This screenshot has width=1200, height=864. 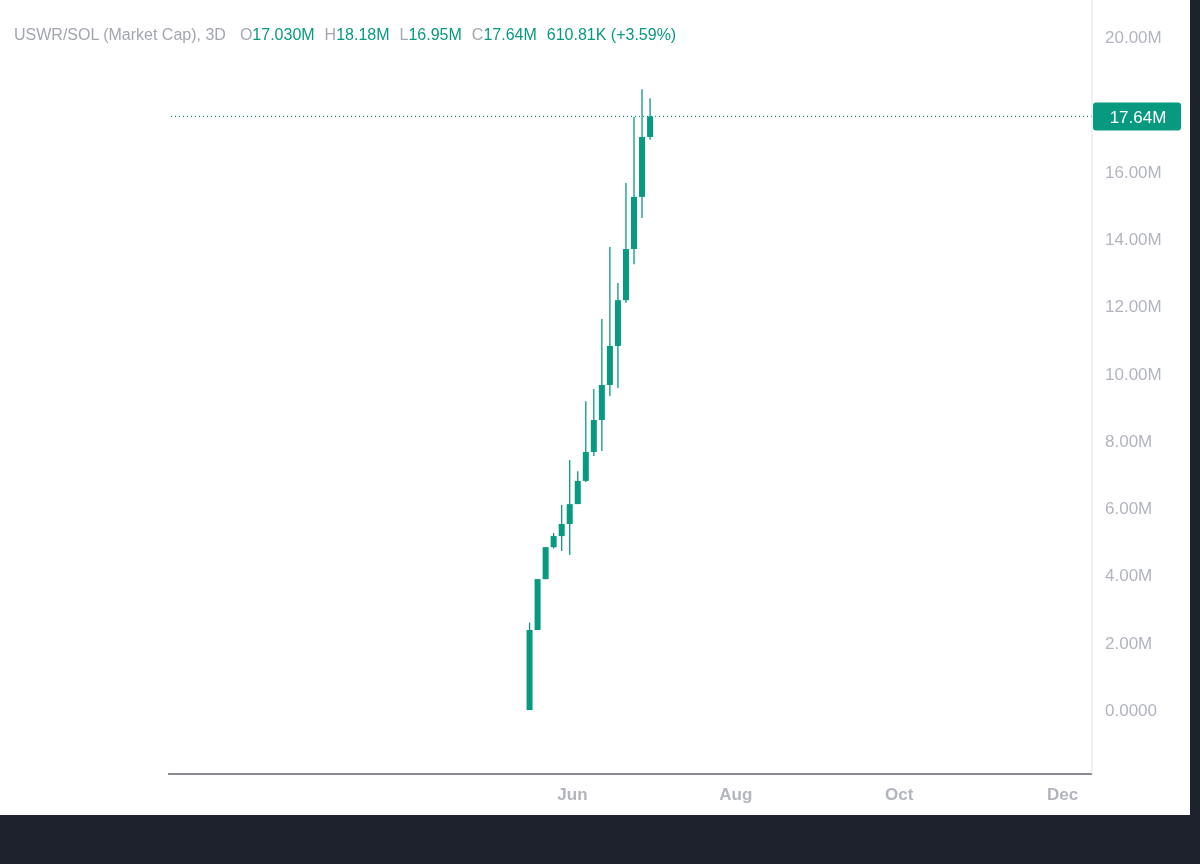 What do you see at coordinates (357, 34) in the screenshot?
I see `annotation: H18.18M` at bounding box center [357, 34].